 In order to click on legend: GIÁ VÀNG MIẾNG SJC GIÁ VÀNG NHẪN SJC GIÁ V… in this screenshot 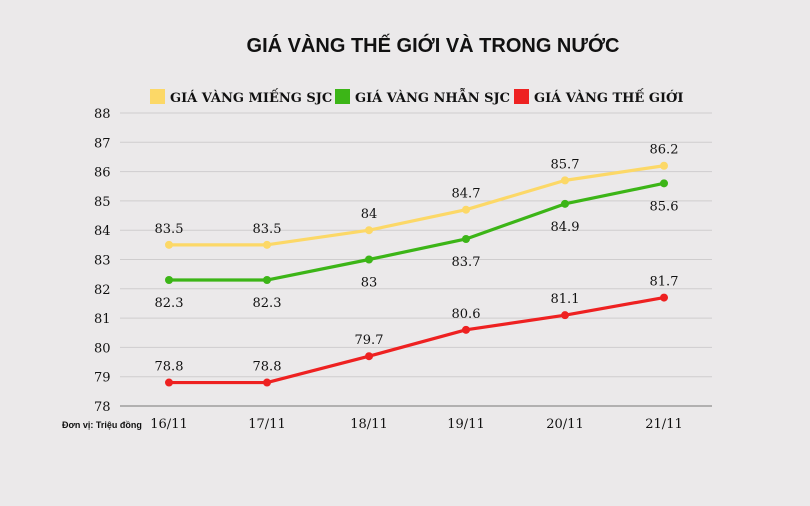, I will do `click(416, 97)`.